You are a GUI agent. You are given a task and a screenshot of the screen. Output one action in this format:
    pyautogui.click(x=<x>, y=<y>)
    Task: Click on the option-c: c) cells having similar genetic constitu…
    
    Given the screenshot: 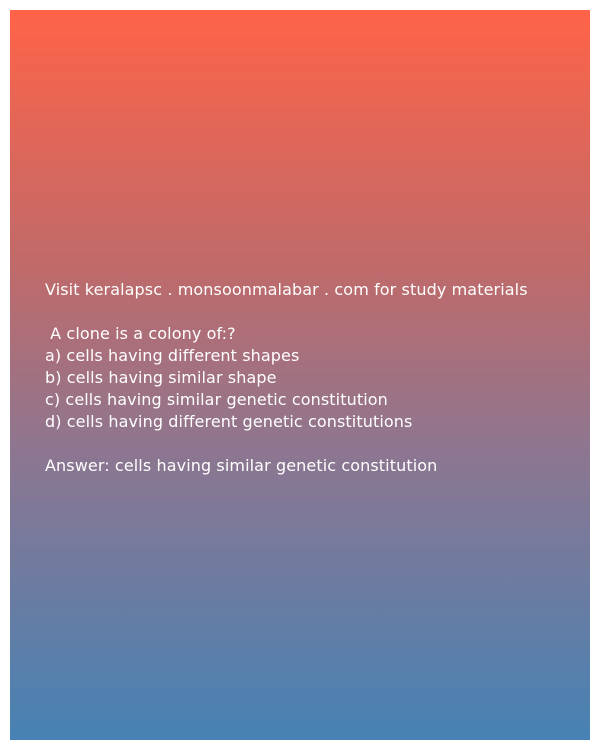 What is the action you would take?
    pyautogui.click(x=216, y=399)
    